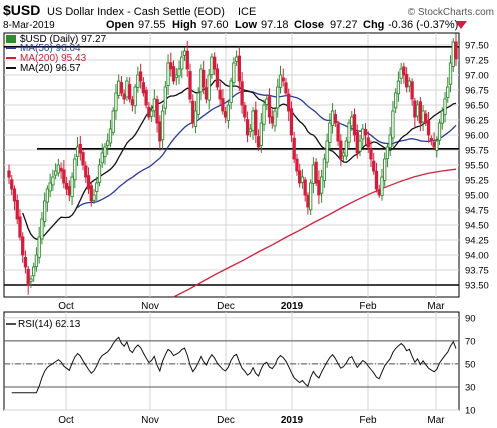 The width and height of the screenshot is (497, 428). Describe the element at coordinates (53, 58) in the screenshot. I see `legend-ma200: MA(200) 95.43` at that location.